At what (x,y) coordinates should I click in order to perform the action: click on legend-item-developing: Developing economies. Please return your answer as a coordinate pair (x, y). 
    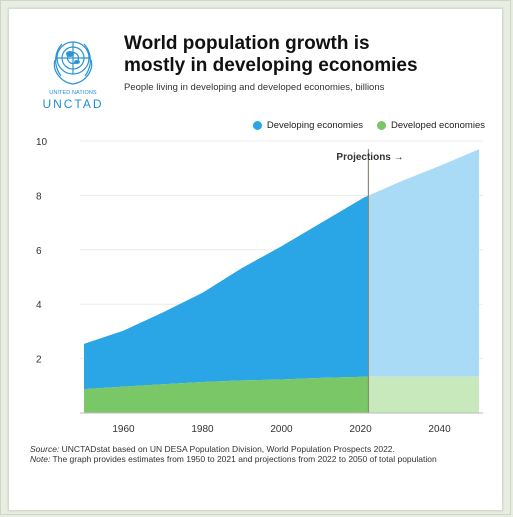
    Looking at the image, I should click on (307, 125).